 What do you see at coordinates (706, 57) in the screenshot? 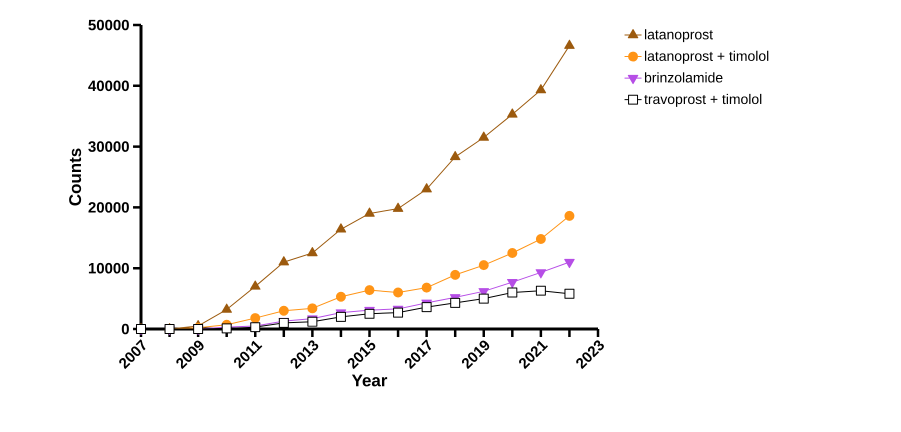
I see `legend-label: latanoprost + timolol` at bounding box center [706, 57].